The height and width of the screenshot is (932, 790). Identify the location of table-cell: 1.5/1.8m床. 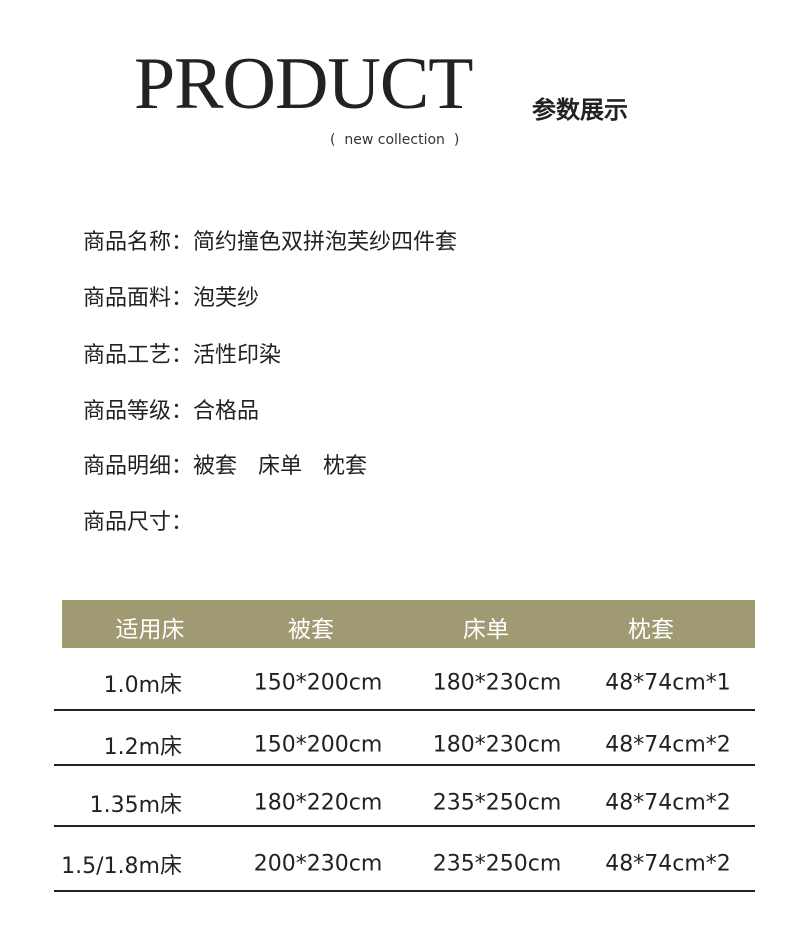
(121, 866).